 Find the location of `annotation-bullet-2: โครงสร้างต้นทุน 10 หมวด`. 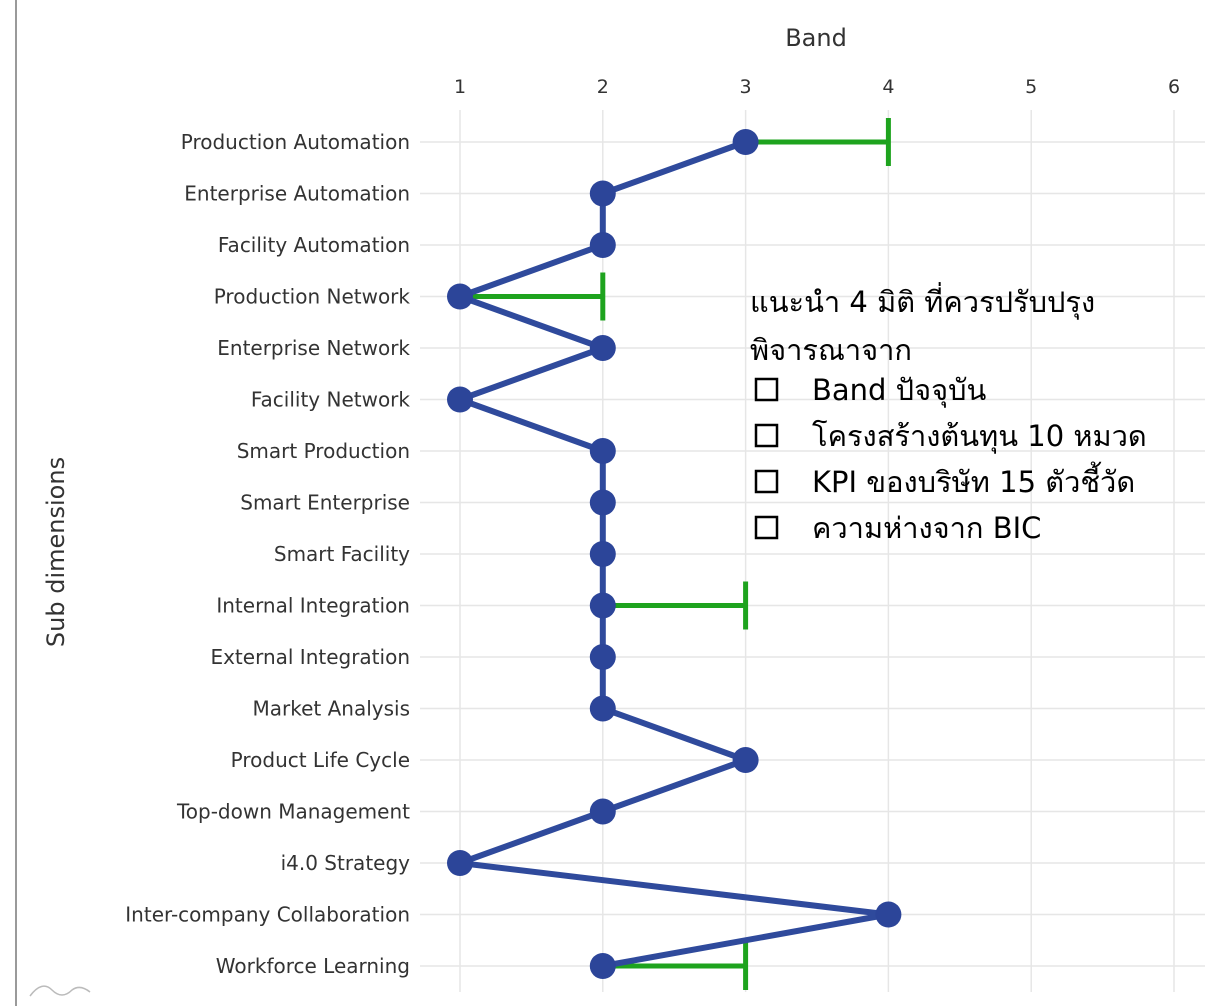

annotation-bullet-2: โครงสร้างต้นทุน 10 หมวด is located at coordinates (979, 436).